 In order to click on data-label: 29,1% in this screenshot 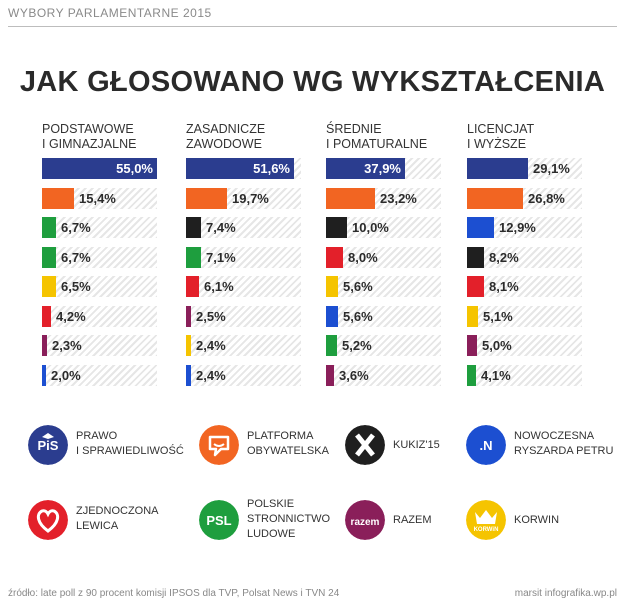, I will do `click(551, 168)`.